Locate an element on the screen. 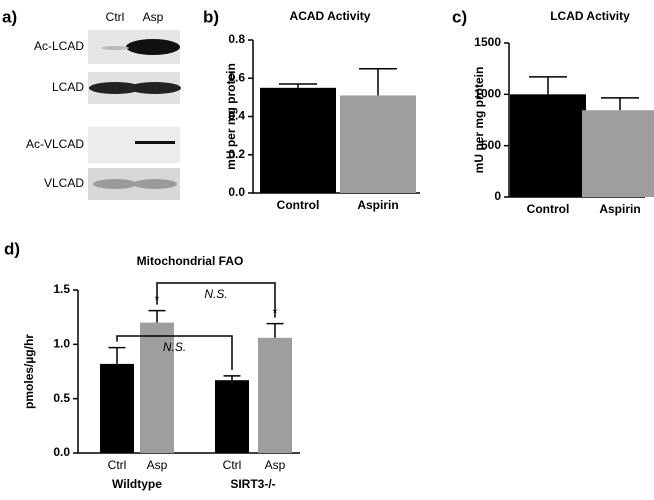  blot-row: LCAD is located at coordinates (68, 87).